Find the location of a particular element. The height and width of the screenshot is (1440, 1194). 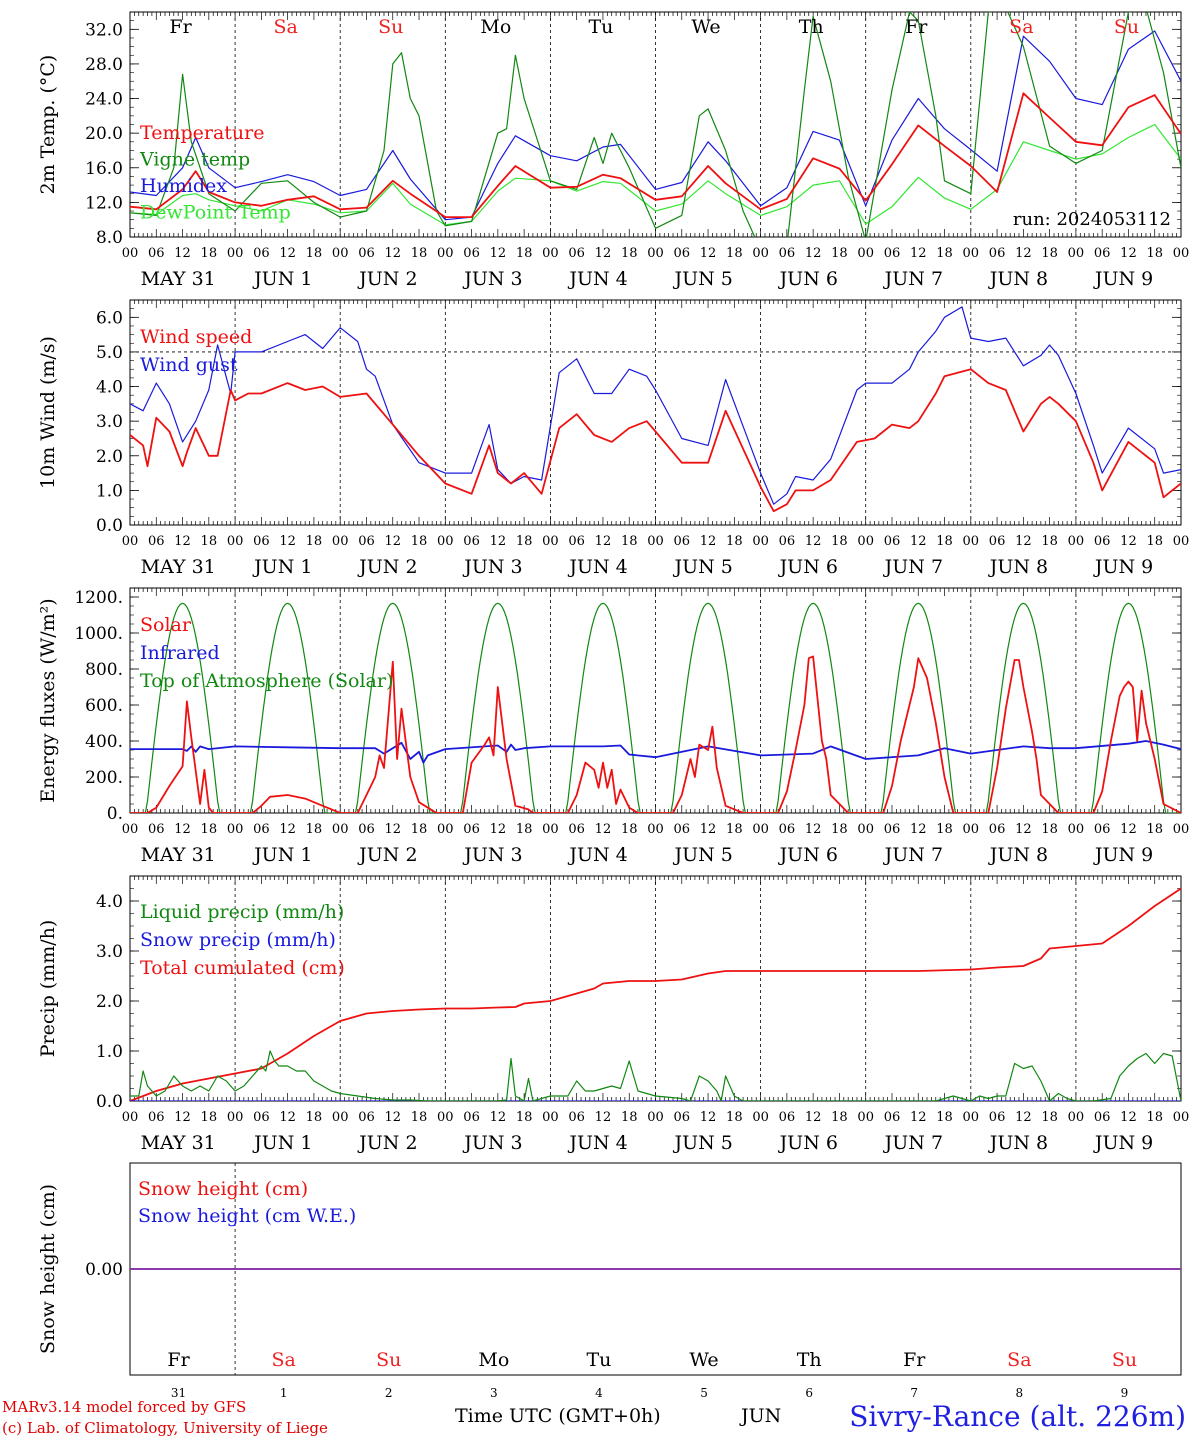

weekday-label: Fr is located at coordinates (916, 27).